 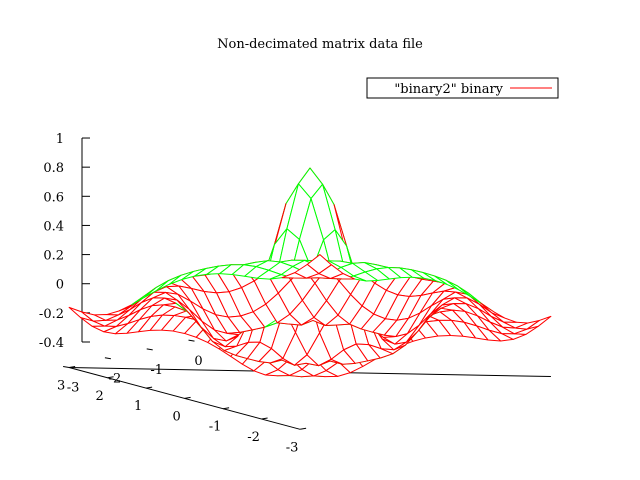 I want to click on y-tick-label: -2, so click(x=115, y=379).